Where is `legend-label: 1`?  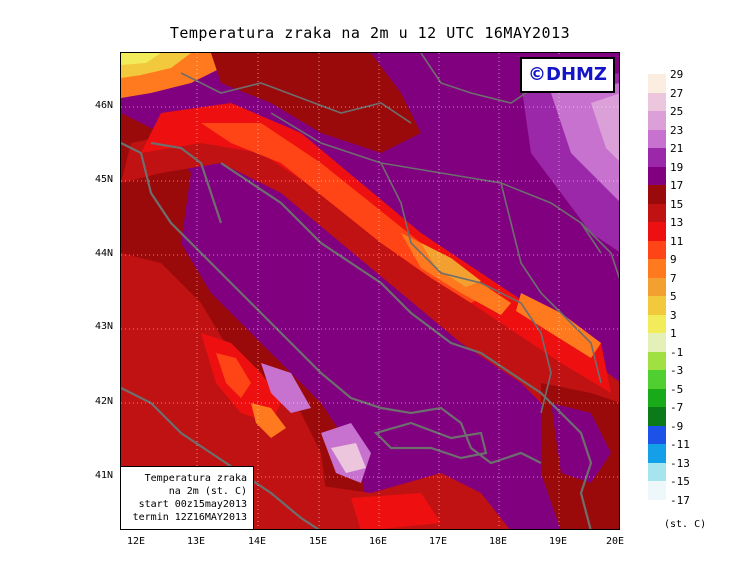 legend-label: 1 is located at coordinates (673, 333).